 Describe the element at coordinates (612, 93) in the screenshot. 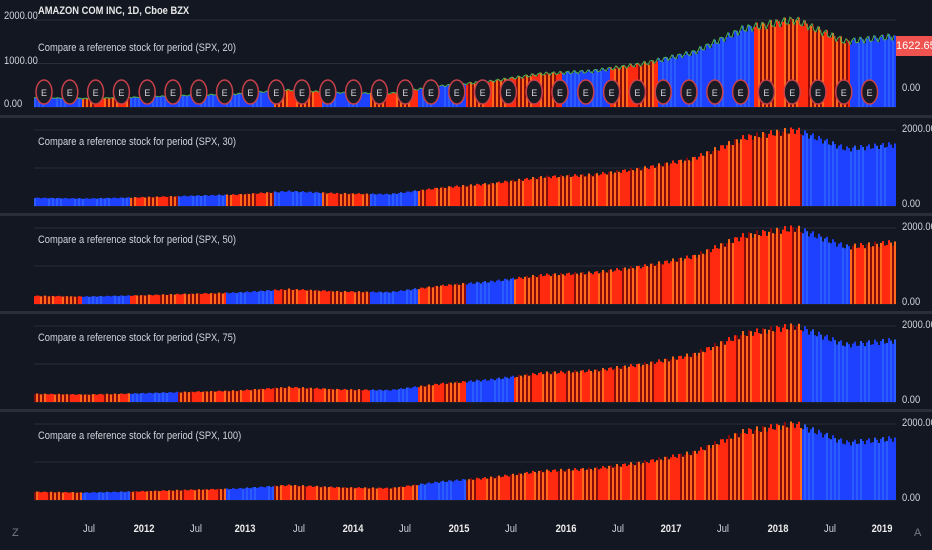

I see `earnings-marker-label: E` at that location.